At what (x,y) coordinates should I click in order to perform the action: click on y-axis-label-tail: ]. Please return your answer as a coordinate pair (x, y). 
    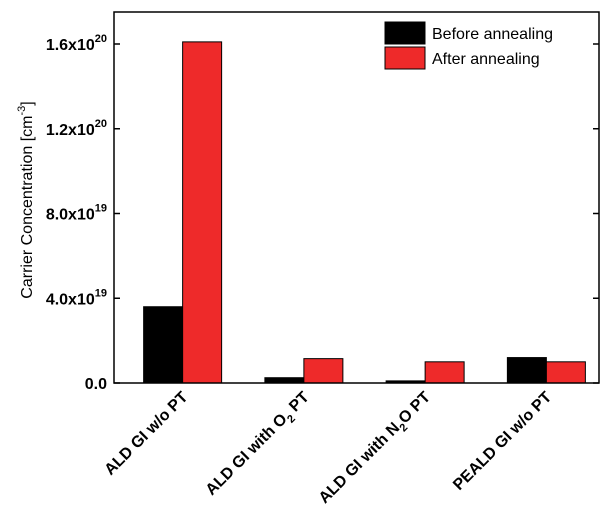
    Looking at the image, I should click on (27, 103).